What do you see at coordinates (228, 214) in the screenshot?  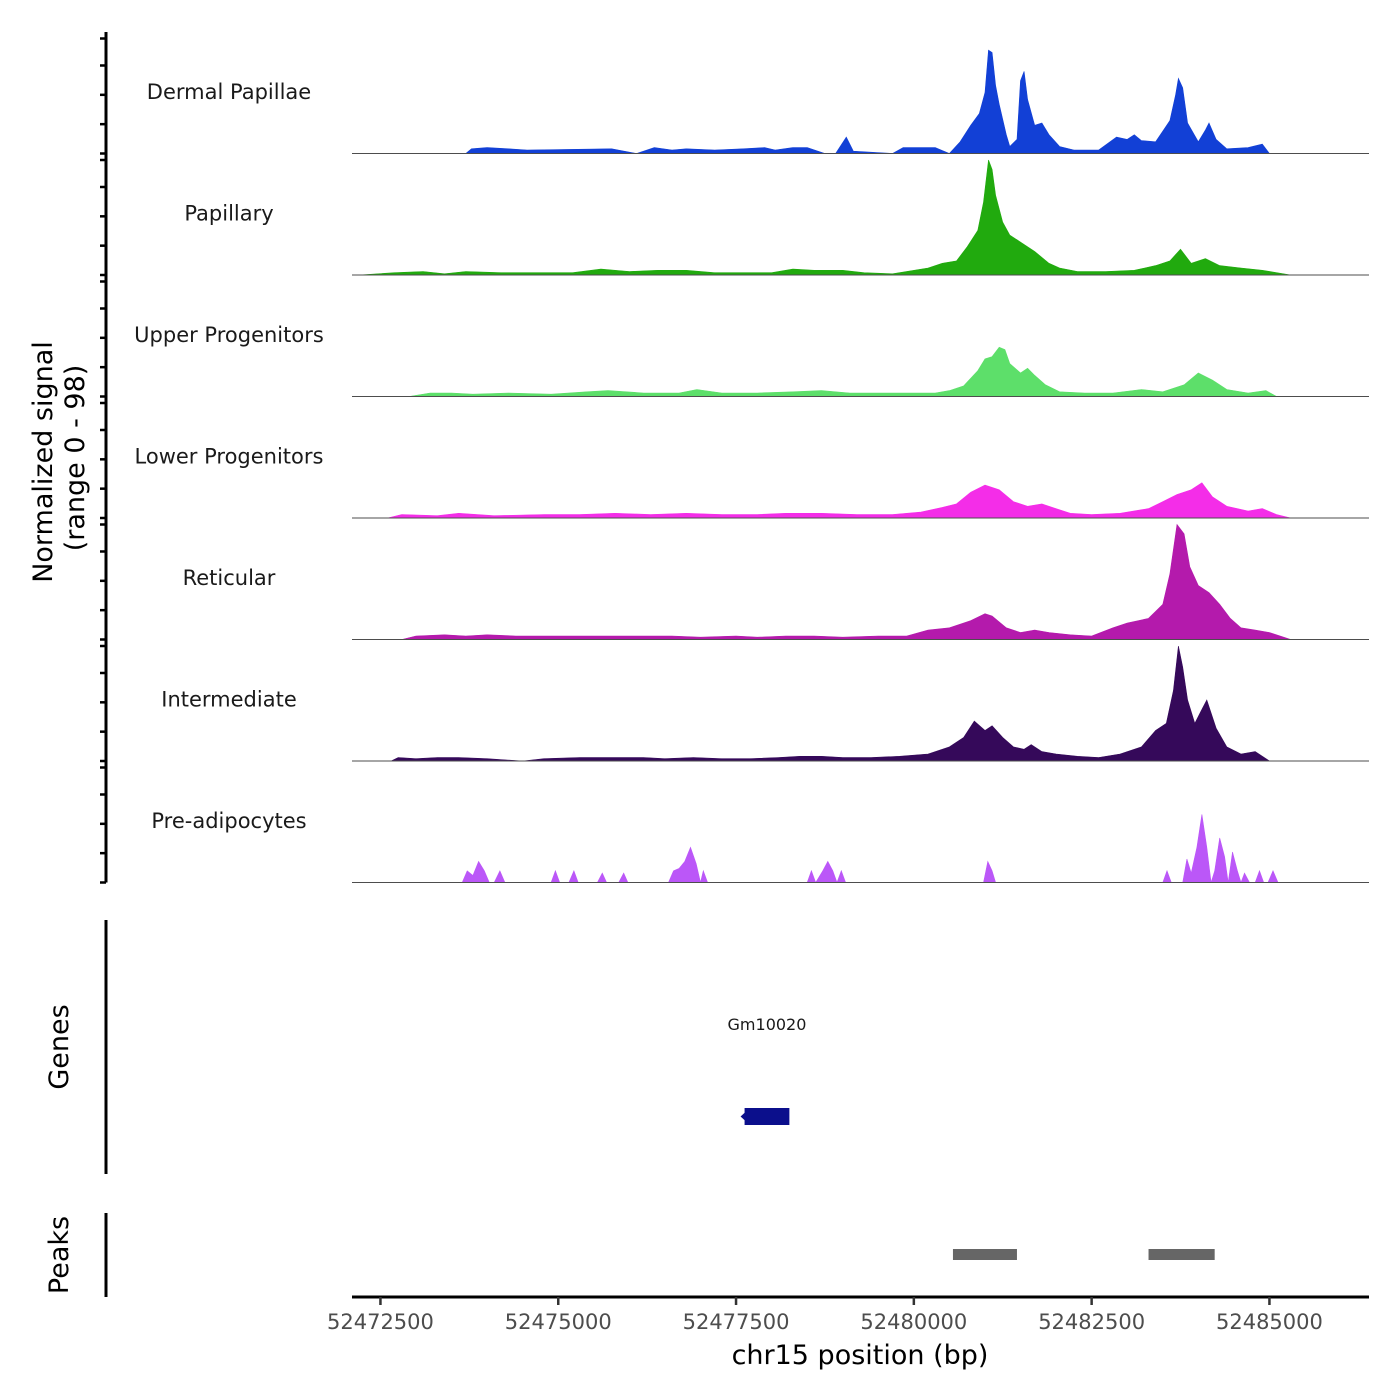 I see `track-label-papillary: Papillary` at bounding box center [228, 214].